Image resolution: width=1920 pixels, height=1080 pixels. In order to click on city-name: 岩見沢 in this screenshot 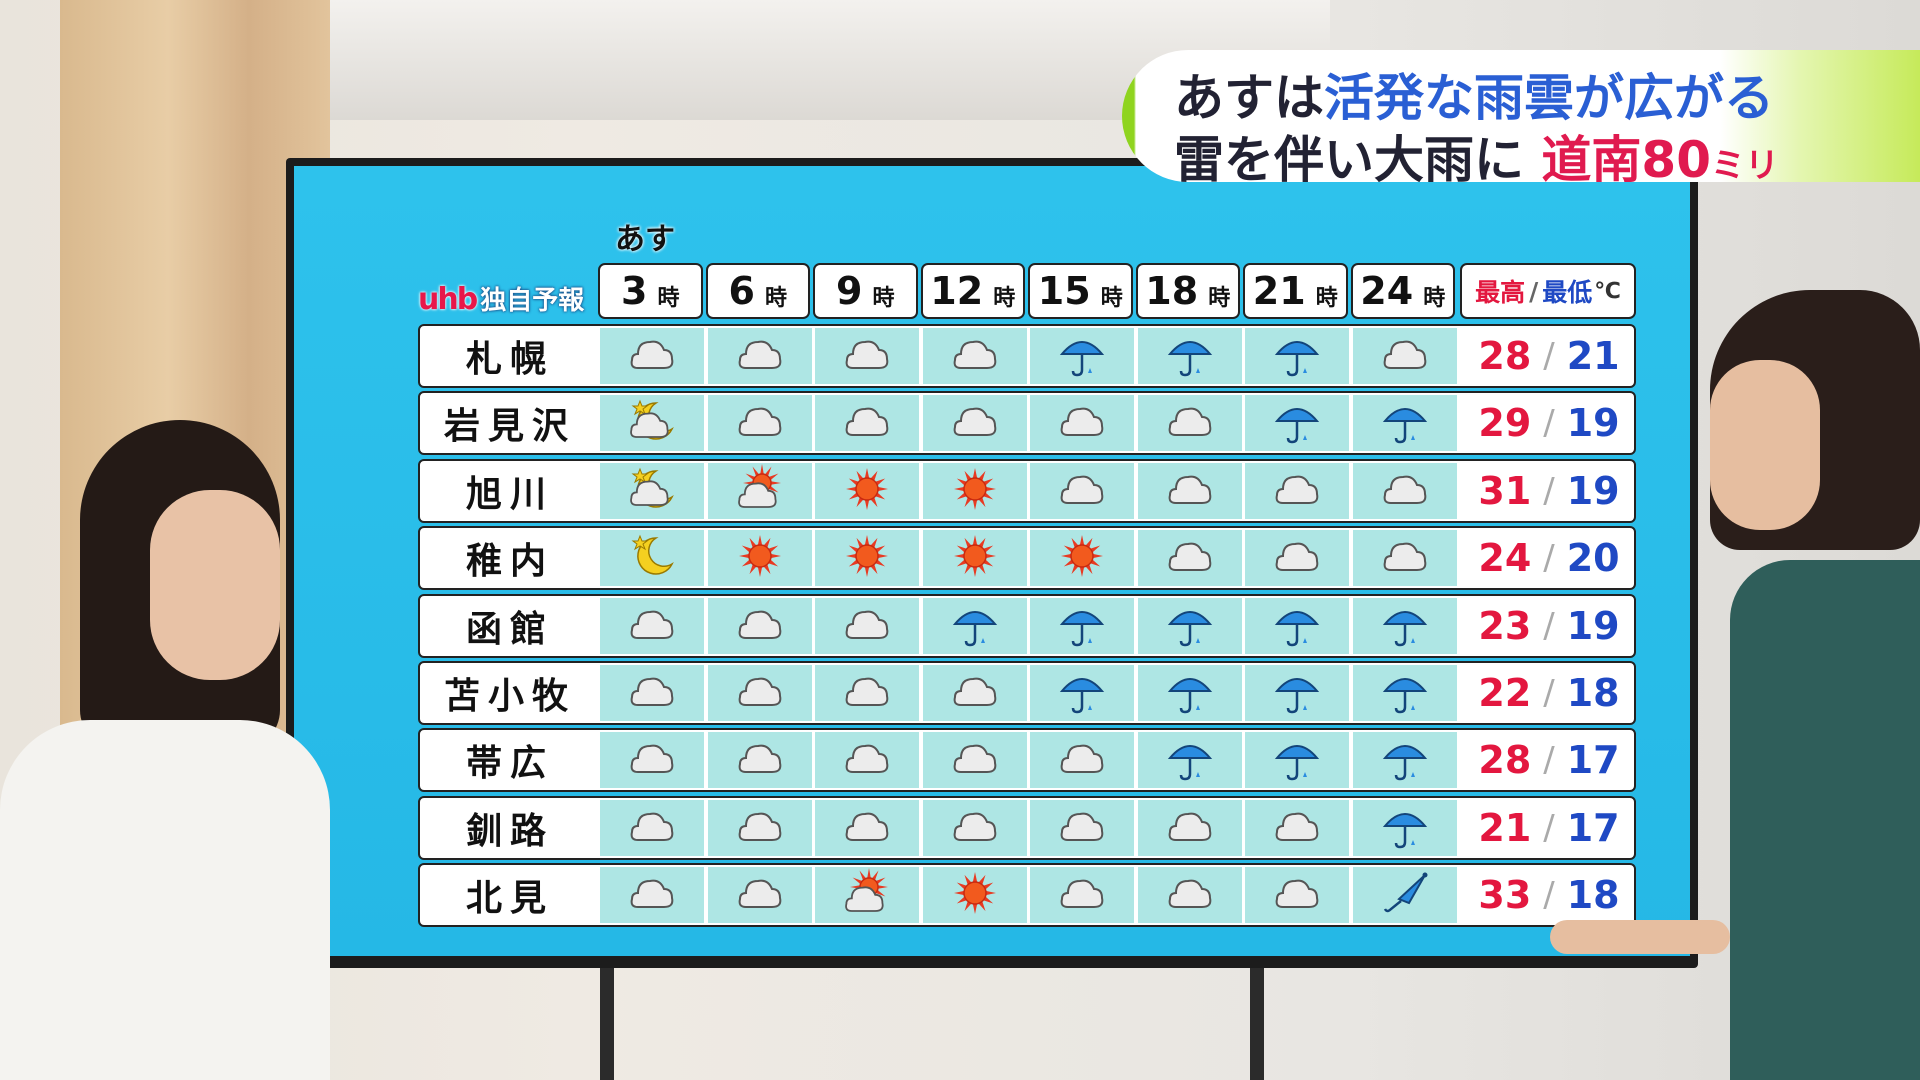, I will do `click(509, 427)`.